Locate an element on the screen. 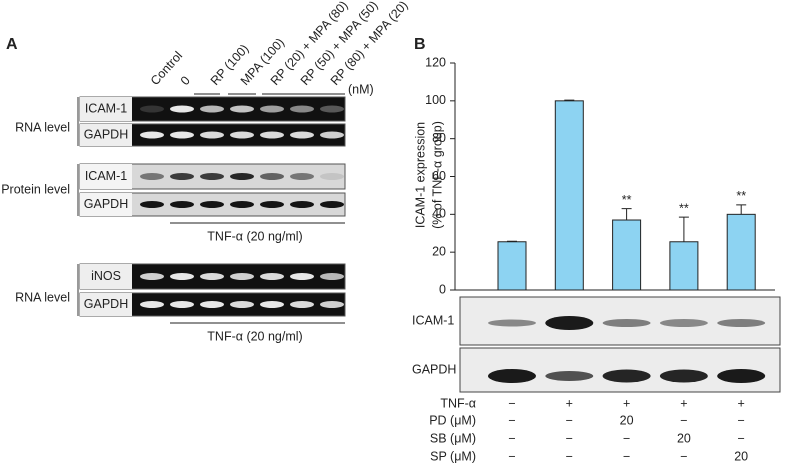 Image resolution: width=788 pixels, height=465 pixels. blot-label: iNOS is located at coordinates (106, 276).